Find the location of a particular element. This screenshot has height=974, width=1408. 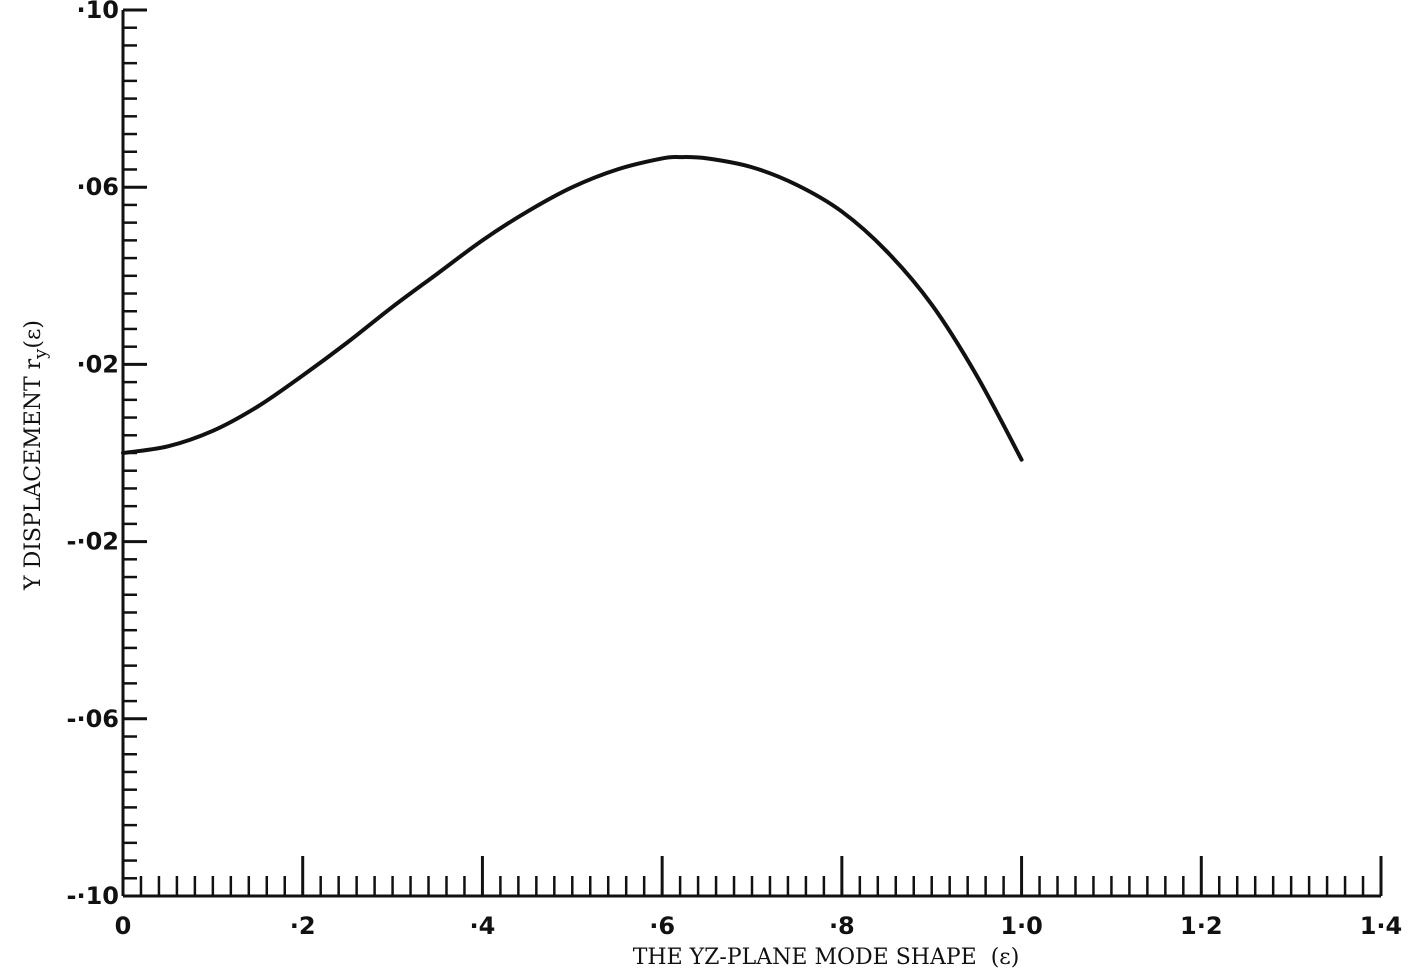

x-tick-label: ·2 is located at coordinates (303, 926).